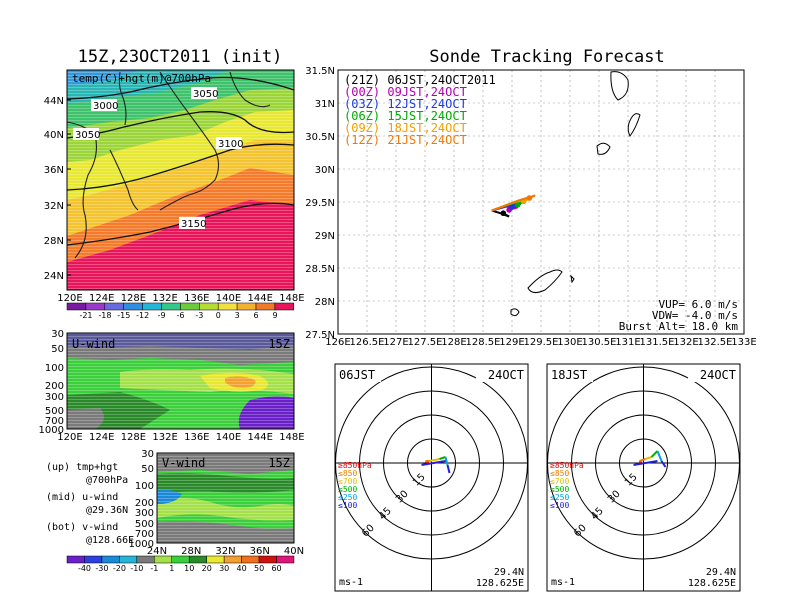 The image size is (792, 612). Describe the element at coordinates (274, 315) in the screenshot. I see `temp-colorbar-label: 9` at that location.